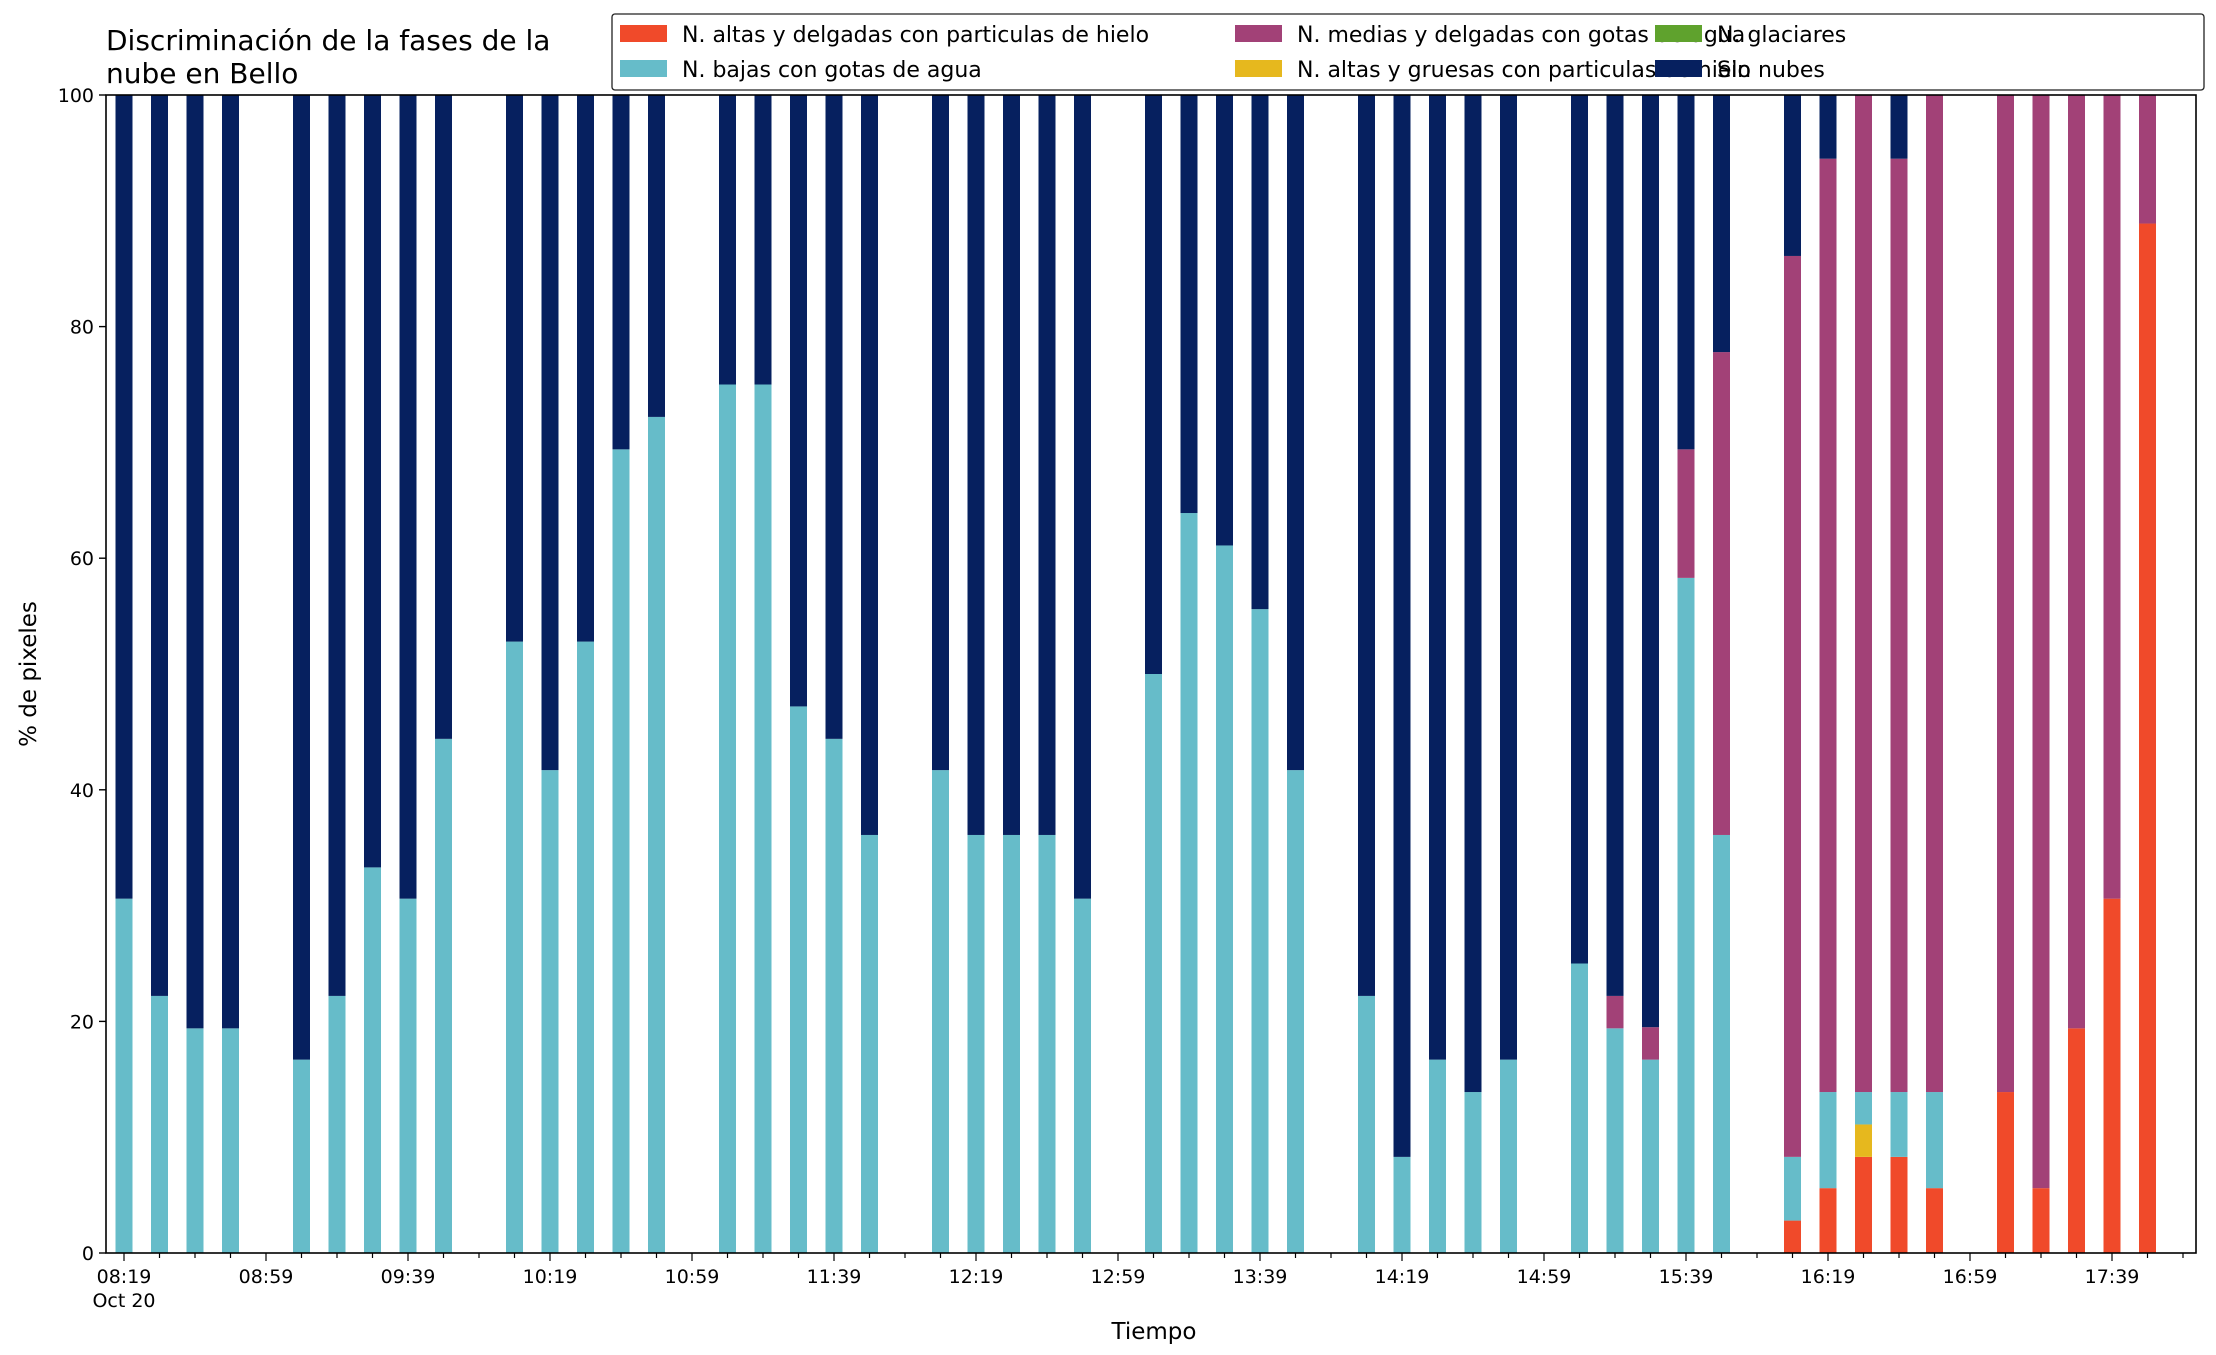 The height and width of the screenshot is (1355, 2216). I want to click on x-tick-label: 14:59, so click(1544, 1277).